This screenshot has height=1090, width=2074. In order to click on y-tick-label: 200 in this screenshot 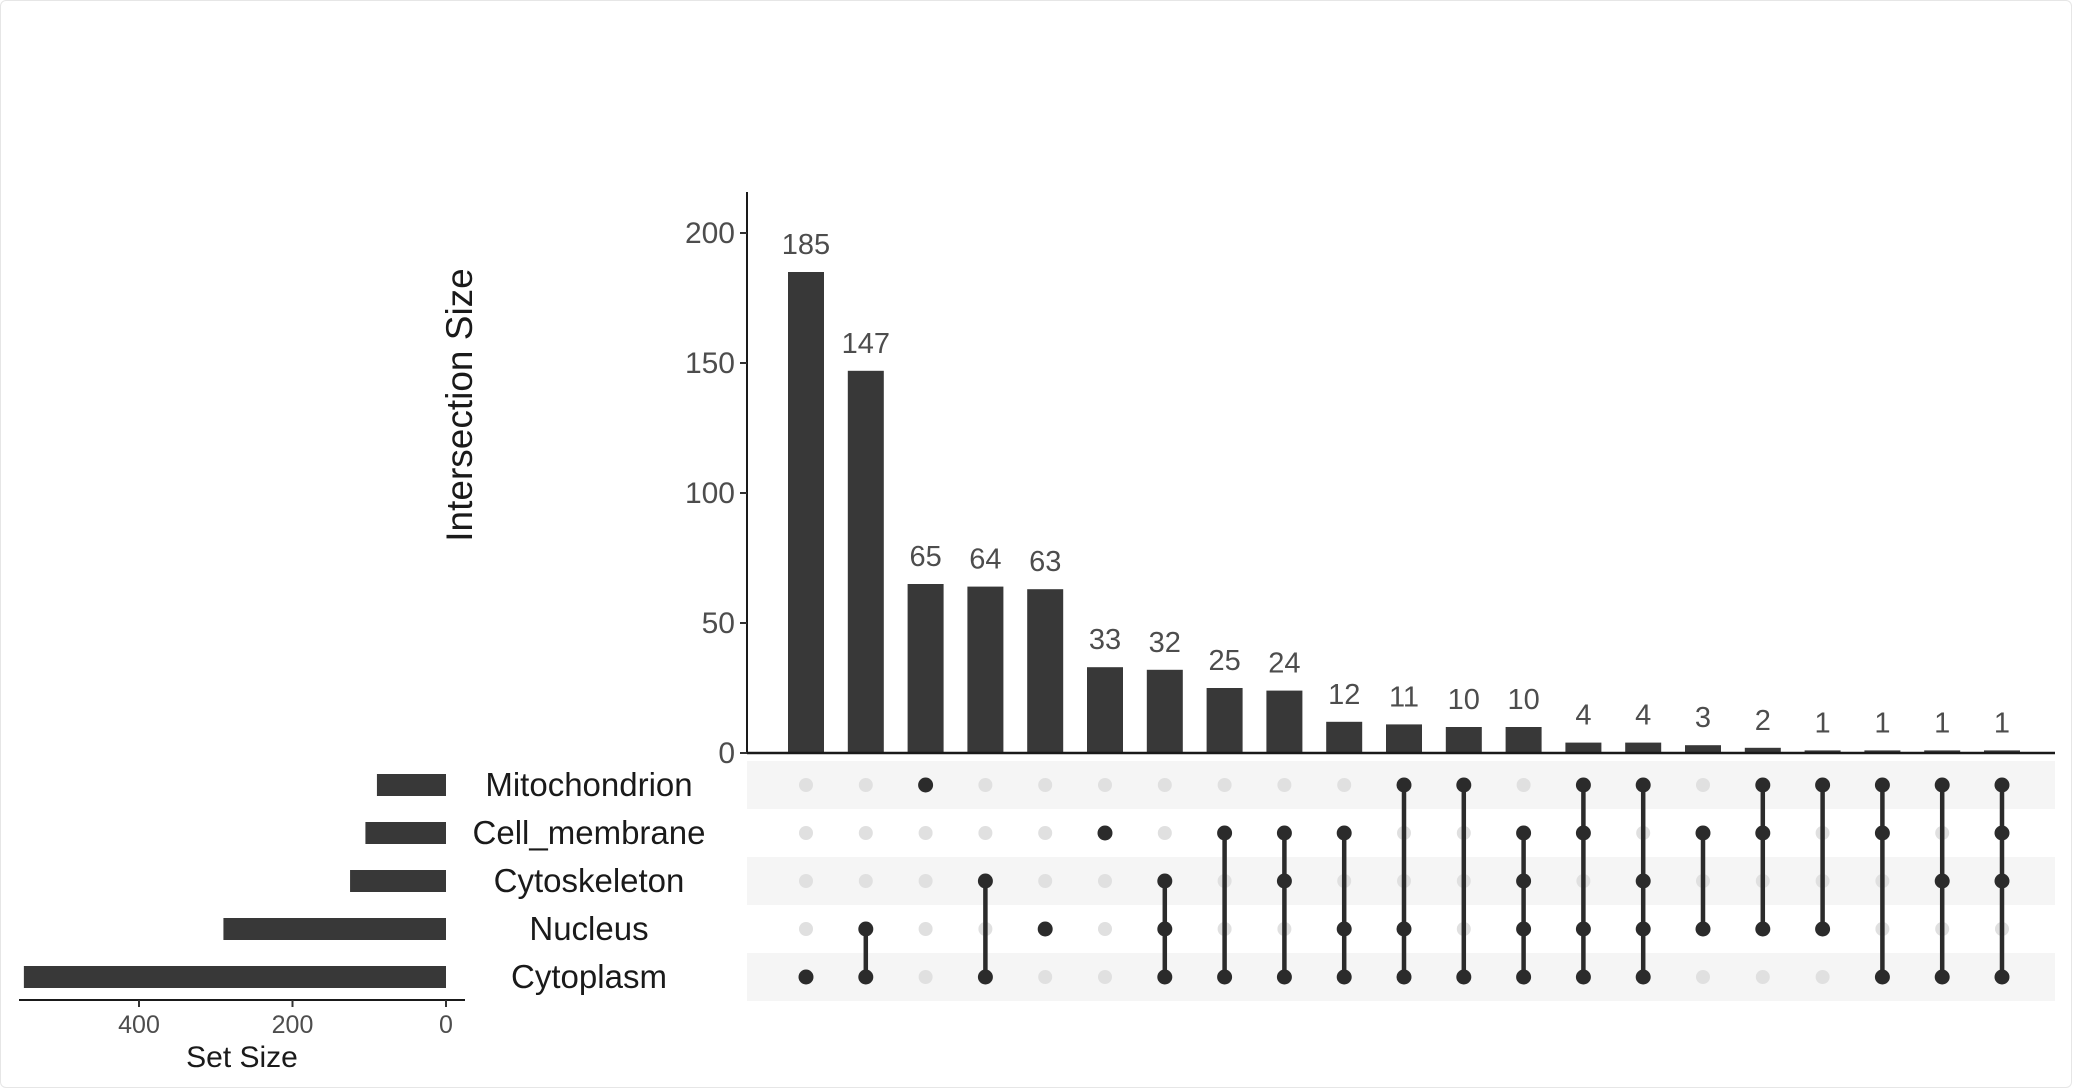, I will do `click(710, 233)`.